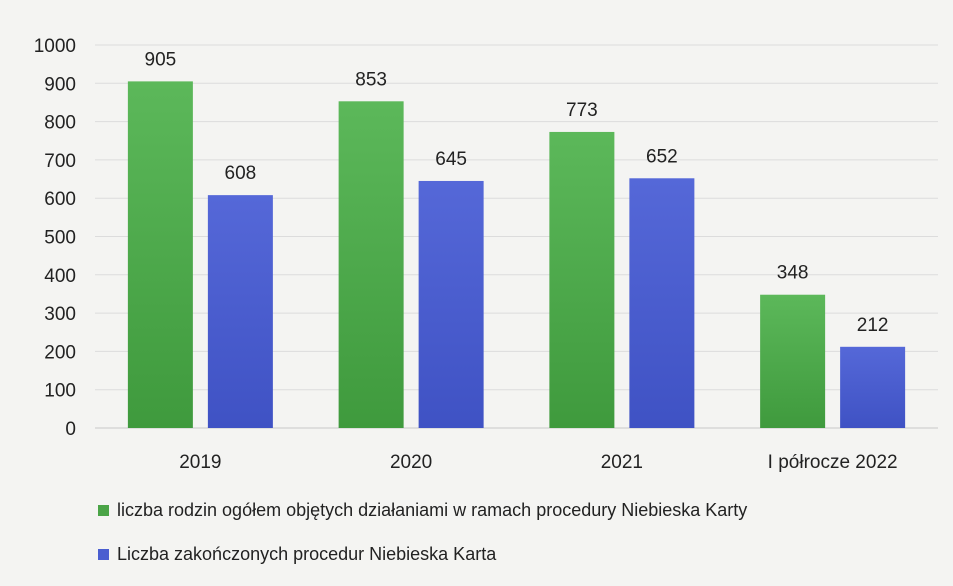 The width and height of the screenshot is (953, 586). What do you see at coordinates (60, 314) in the screenshot?
I see `y-tick-label: 300` at bounding box center [60, 314].